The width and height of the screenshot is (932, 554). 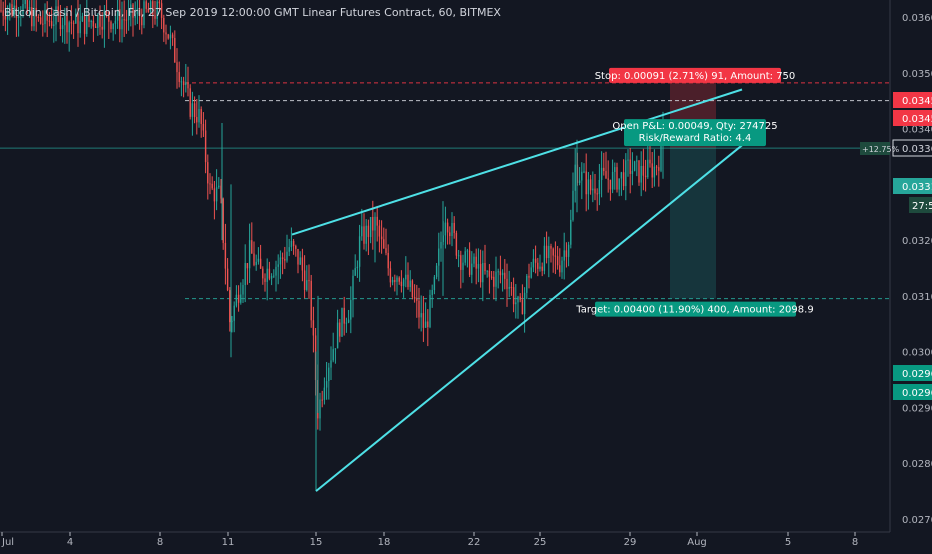 What do you see at coordinates (695, 133) in the screenshot?
I see `open-pnl-box` at bounding box center [695, 133].